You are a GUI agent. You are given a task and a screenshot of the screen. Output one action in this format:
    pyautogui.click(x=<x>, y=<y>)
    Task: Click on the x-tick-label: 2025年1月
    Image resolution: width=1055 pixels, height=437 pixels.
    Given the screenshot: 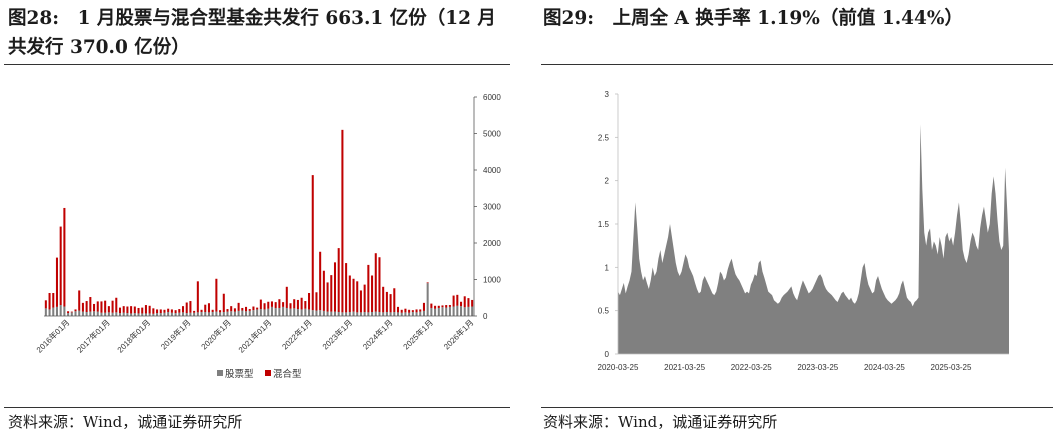 What is the action you would take?
    pyautogui.click(x=418, y=334)
    